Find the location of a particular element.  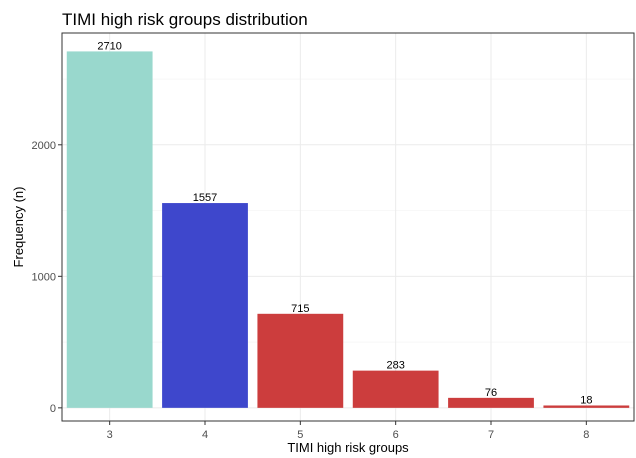

y-axis-title: Frequency (n) is located at coordinates (18, 227).